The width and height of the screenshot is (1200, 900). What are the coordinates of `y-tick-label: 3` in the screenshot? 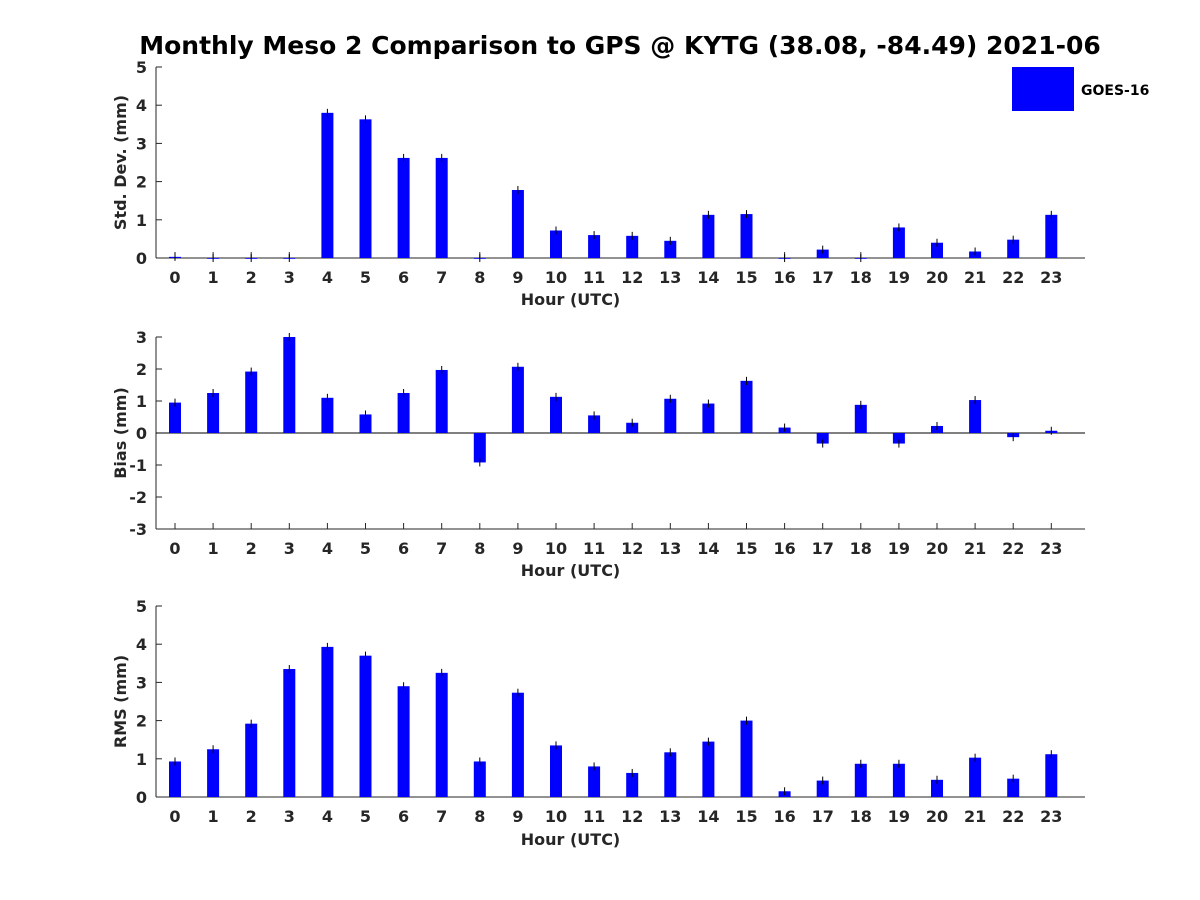 It's located at (141, 337).